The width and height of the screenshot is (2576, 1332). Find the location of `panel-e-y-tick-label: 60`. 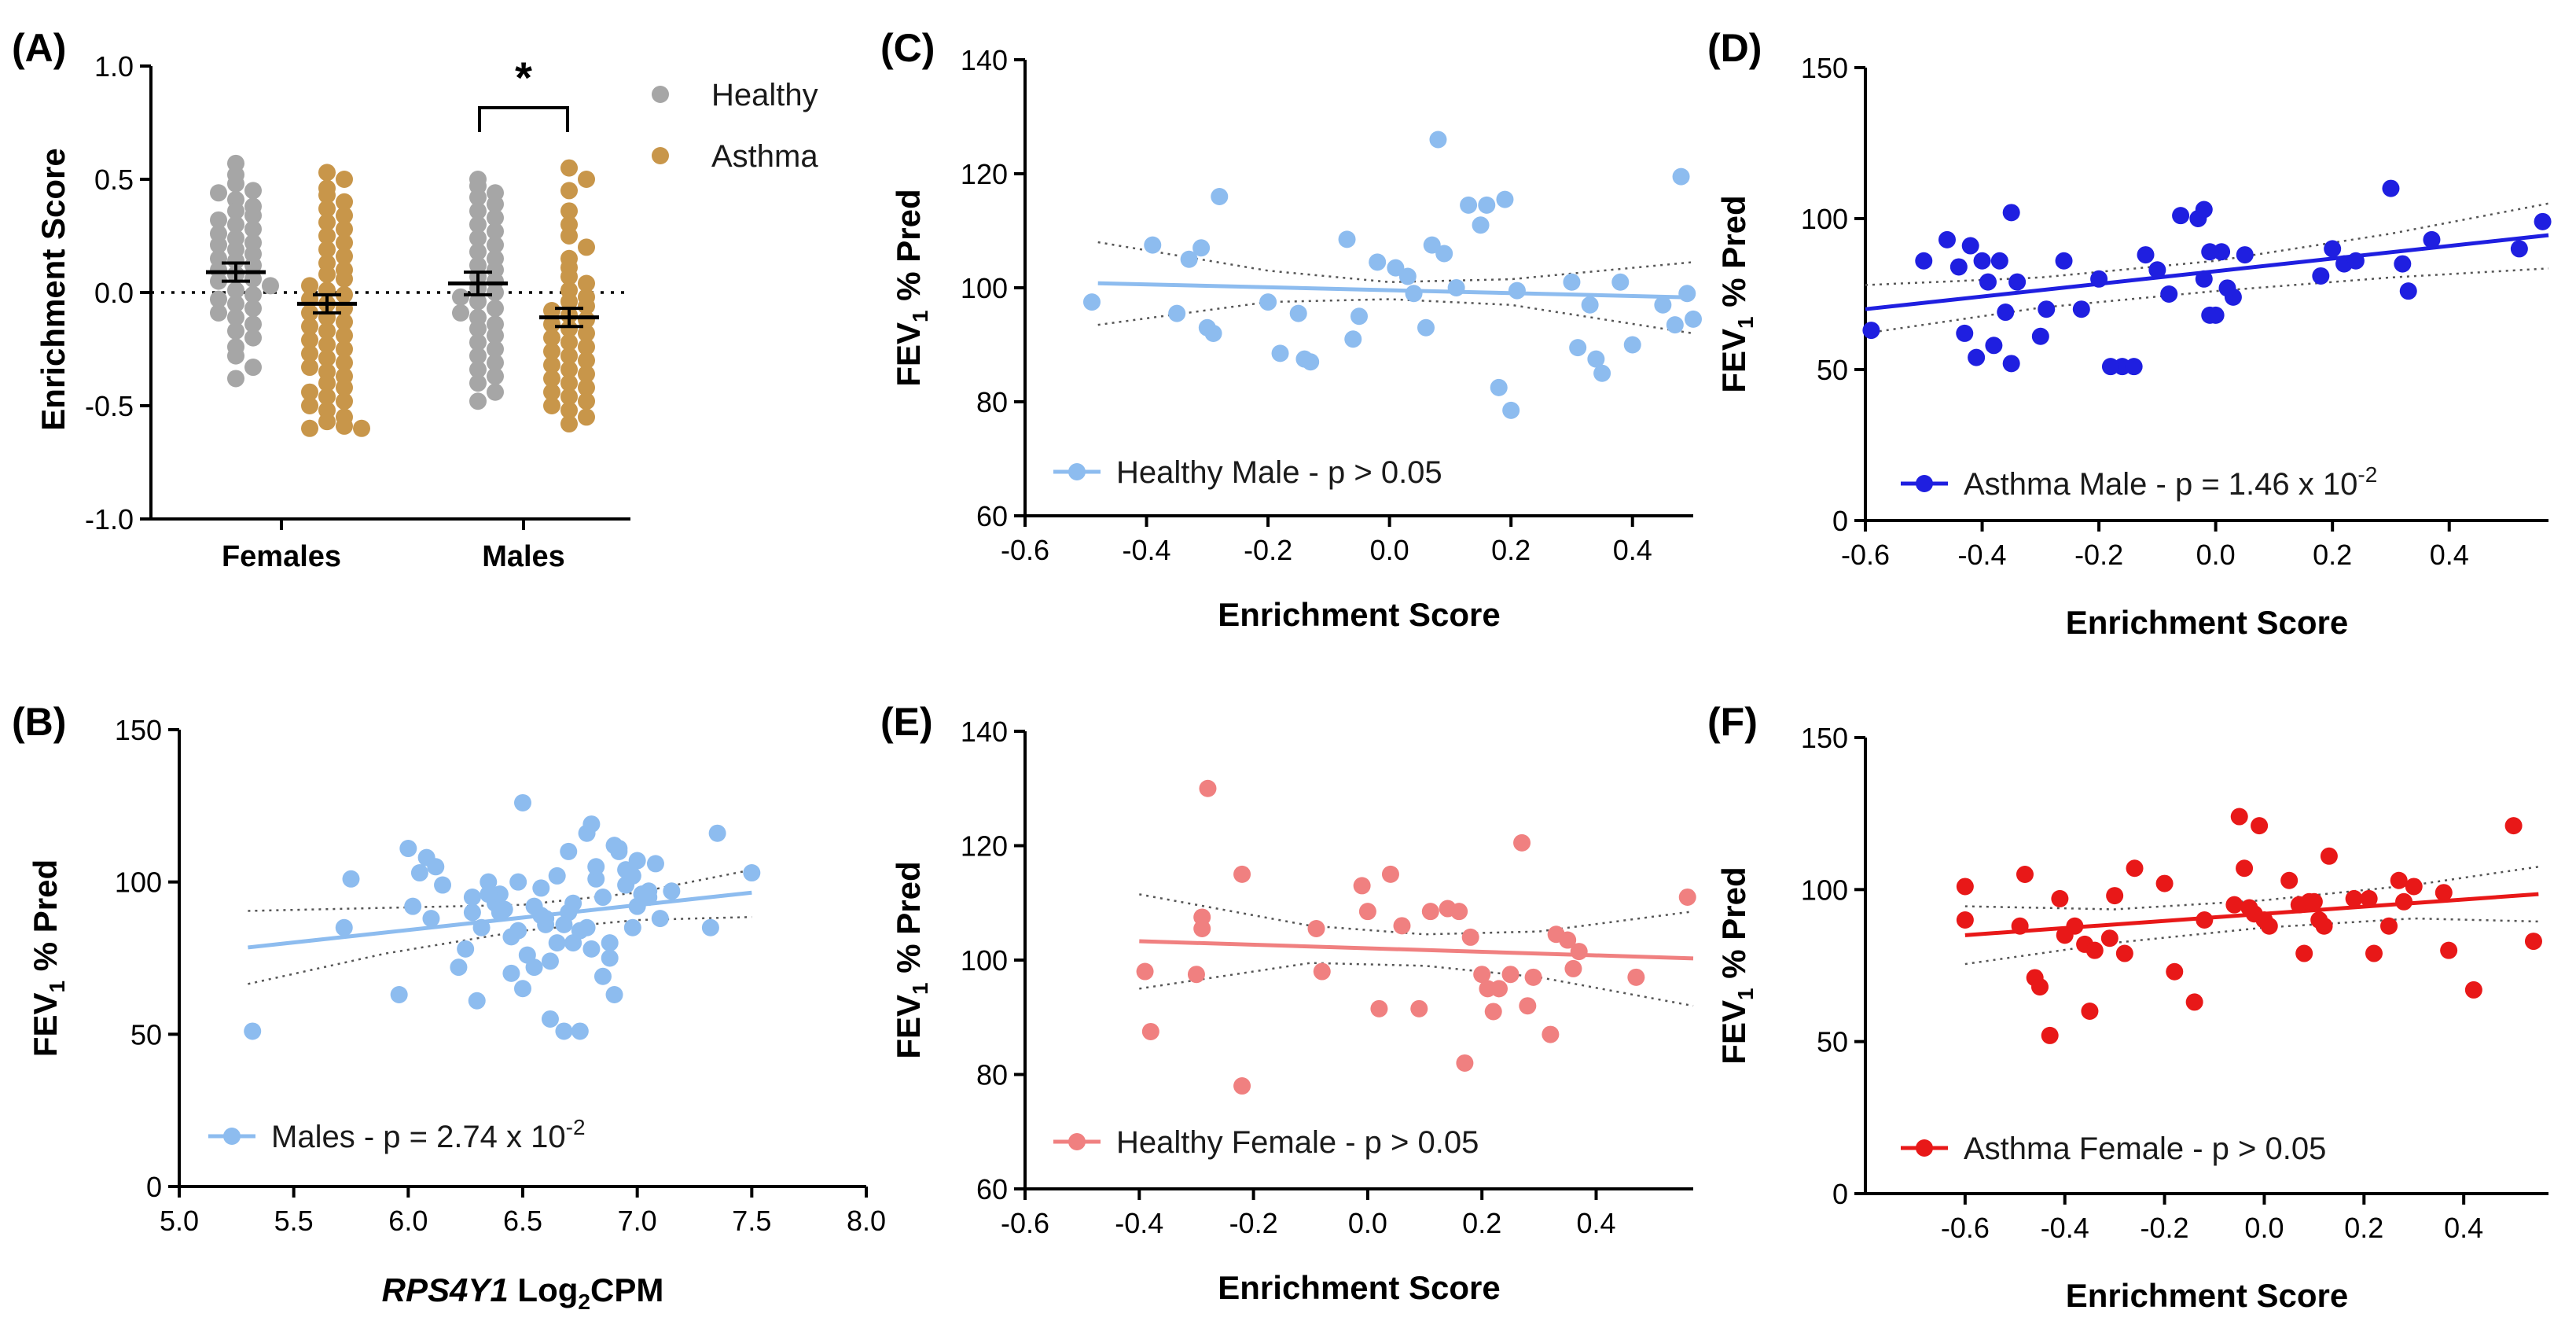

panel-e-y-tick-label: 60 is located at coordinates (992, 1189).